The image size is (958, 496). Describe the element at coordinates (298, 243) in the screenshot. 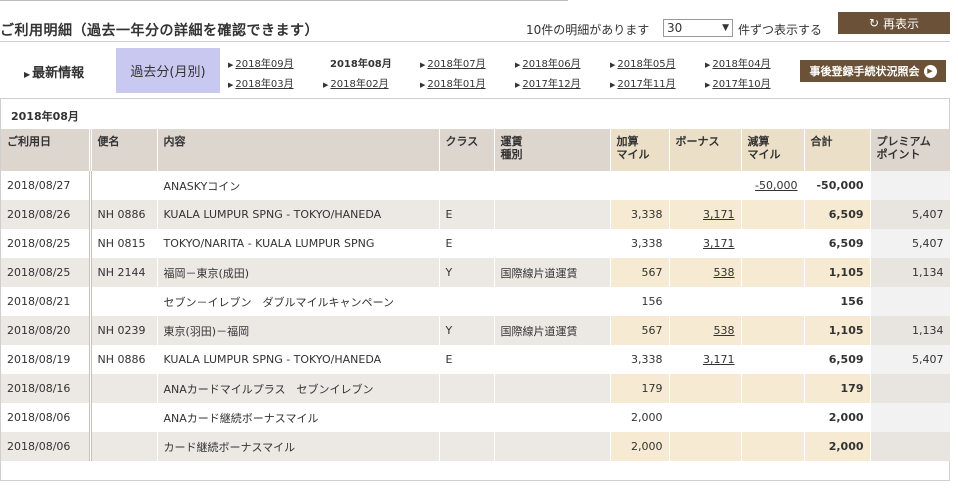

I see `cell-content: TOKYO/NARITA - KUALA LUMPUR SPNG` at that location.